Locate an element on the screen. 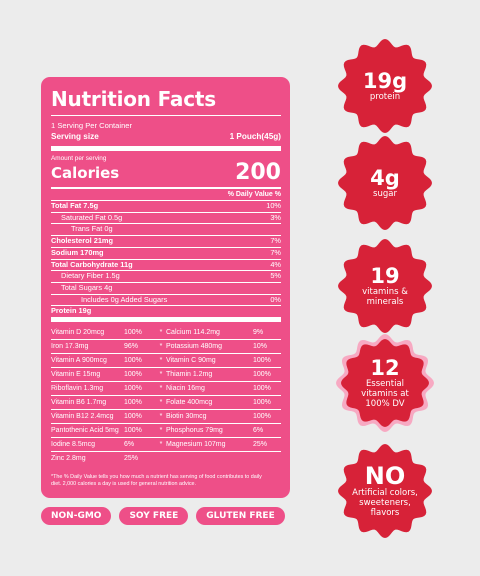  nutrient-row: Sodium 170mg 7% is located at coordinates (166, 253).